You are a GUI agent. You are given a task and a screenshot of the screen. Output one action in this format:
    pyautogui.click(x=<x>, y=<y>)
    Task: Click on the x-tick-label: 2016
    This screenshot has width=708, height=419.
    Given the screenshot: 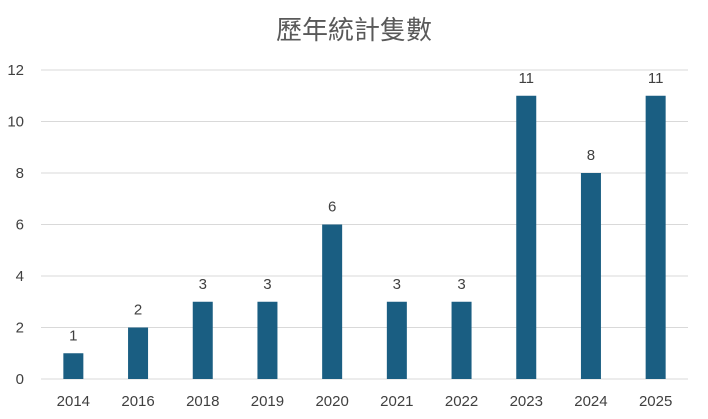 What is the action you would take?
    pyautogui.click(x=137, y=401)
    